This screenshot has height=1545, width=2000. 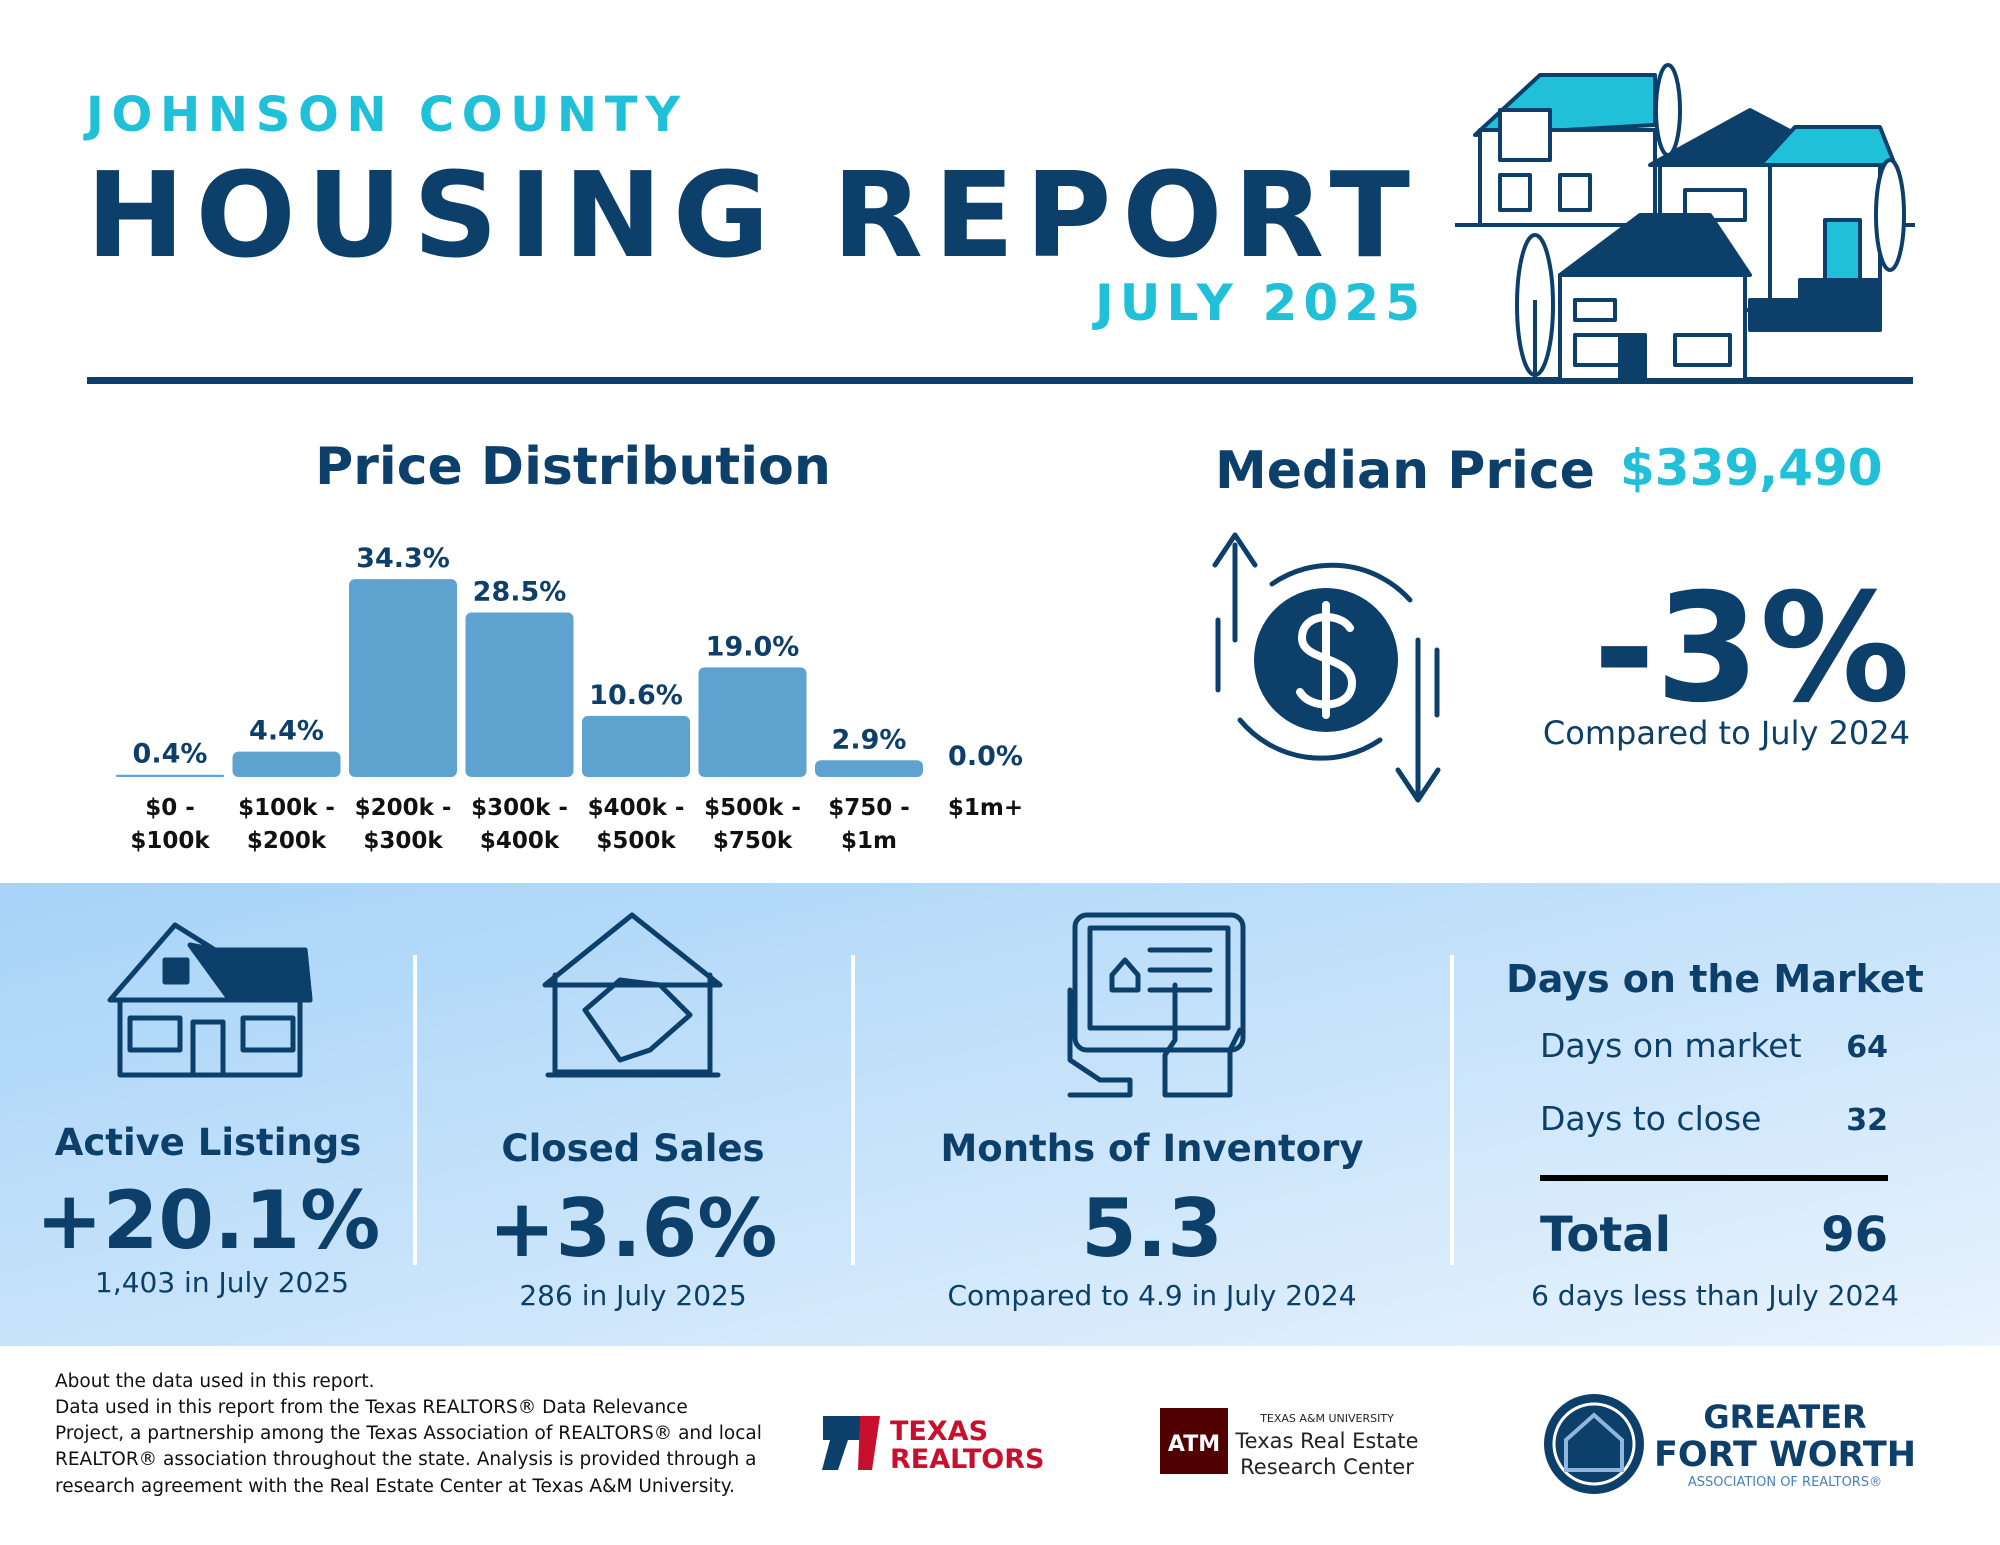 I want to click on category-label: $100k -, so click(x=286, y=808).